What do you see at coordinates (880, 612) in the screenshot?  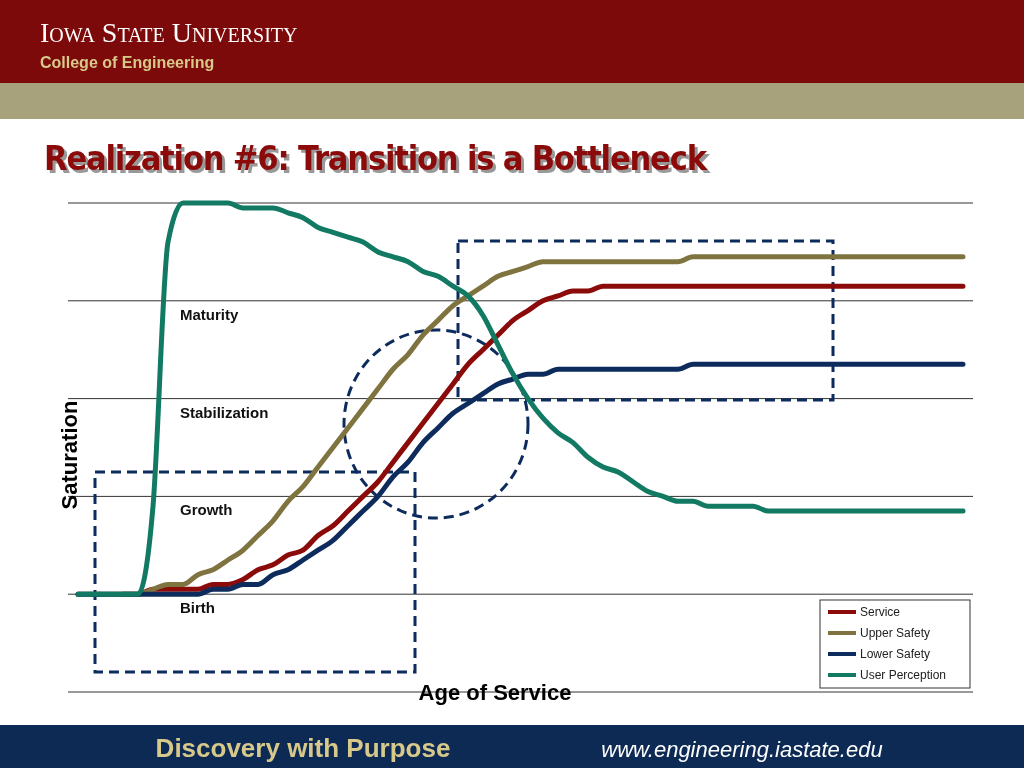 I see `legend-label: Service` at bounding box center [880, 612].